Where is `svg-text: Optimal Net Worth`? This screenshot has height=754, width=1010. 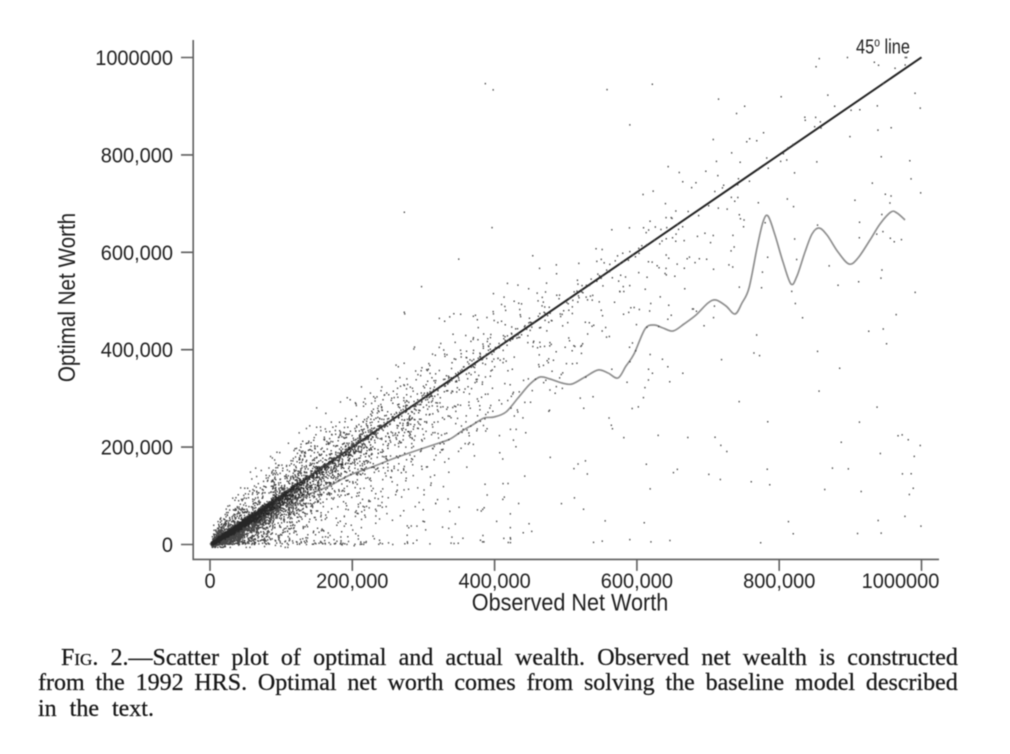 svg-text: Optimal Net Worth is located at coordinates (67, 297).